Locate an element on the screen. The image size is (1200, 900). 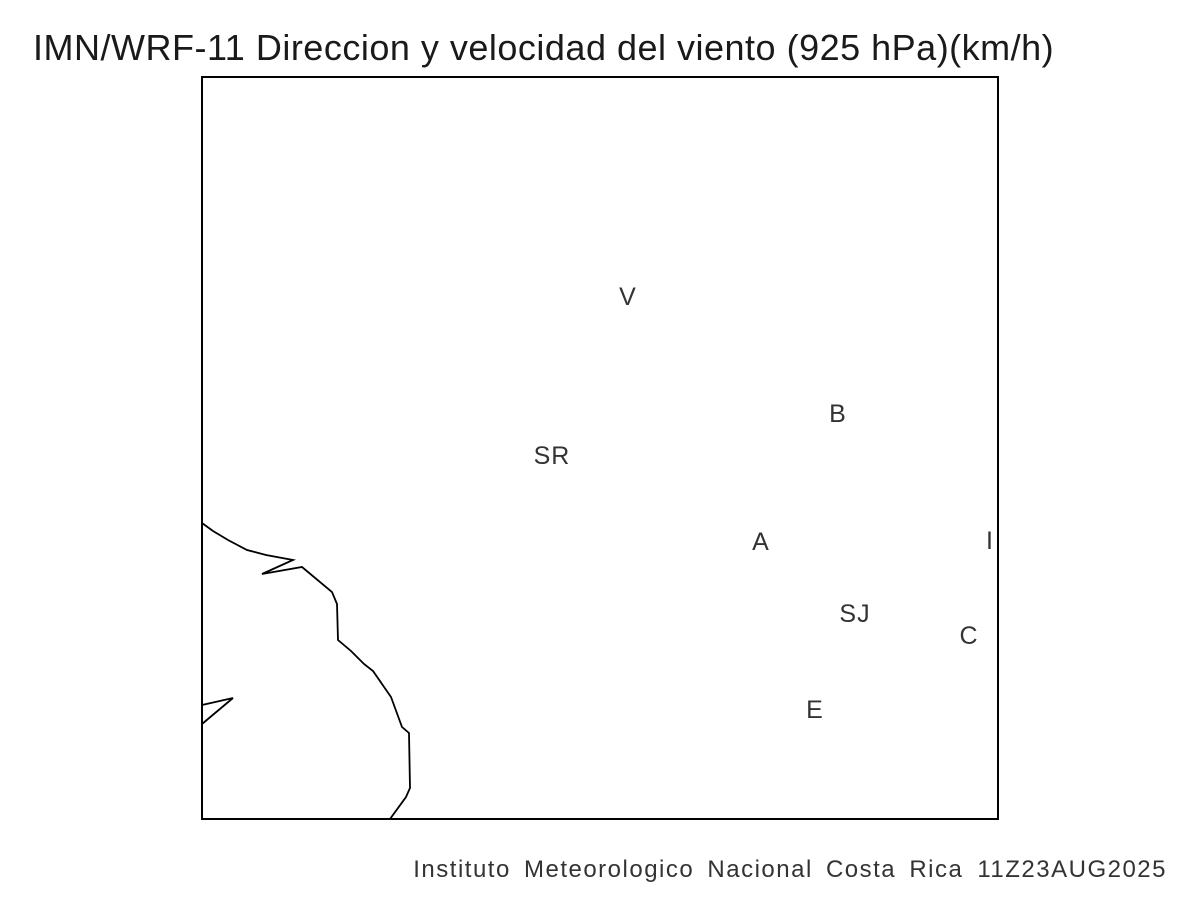
footer-timestamp: 11Z23AUG2025 is located at coordinates (1072, 869).